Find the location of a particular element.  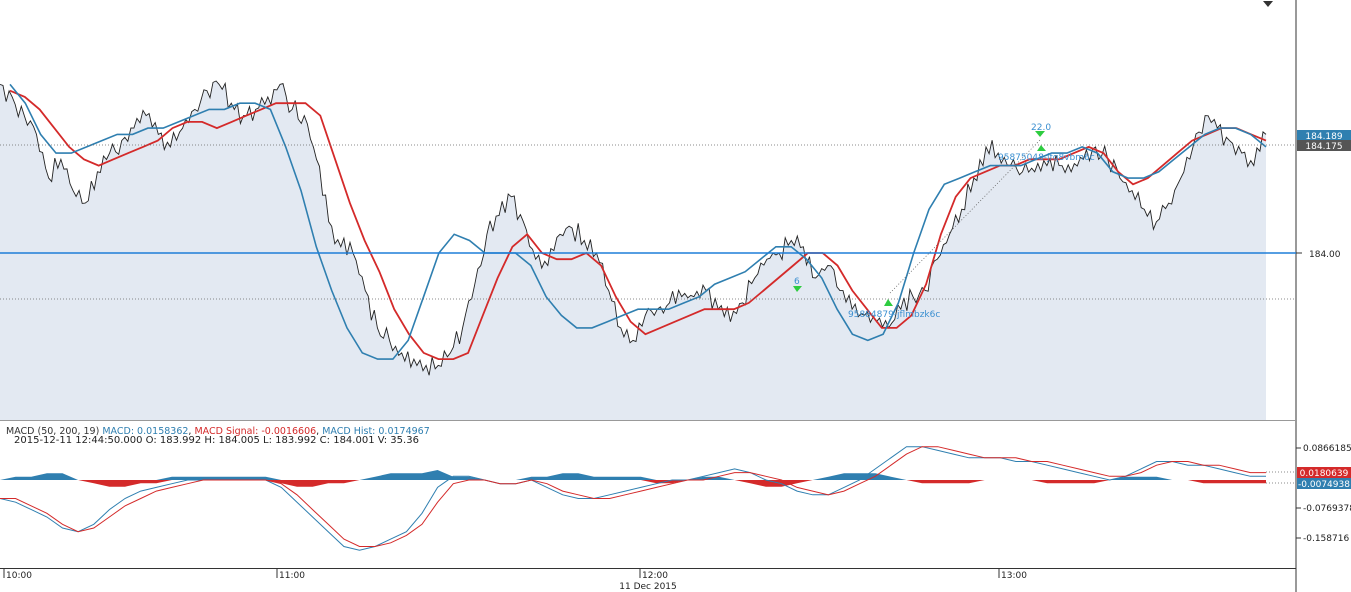

trade-marker-down is located at coordinates (1040, 134).